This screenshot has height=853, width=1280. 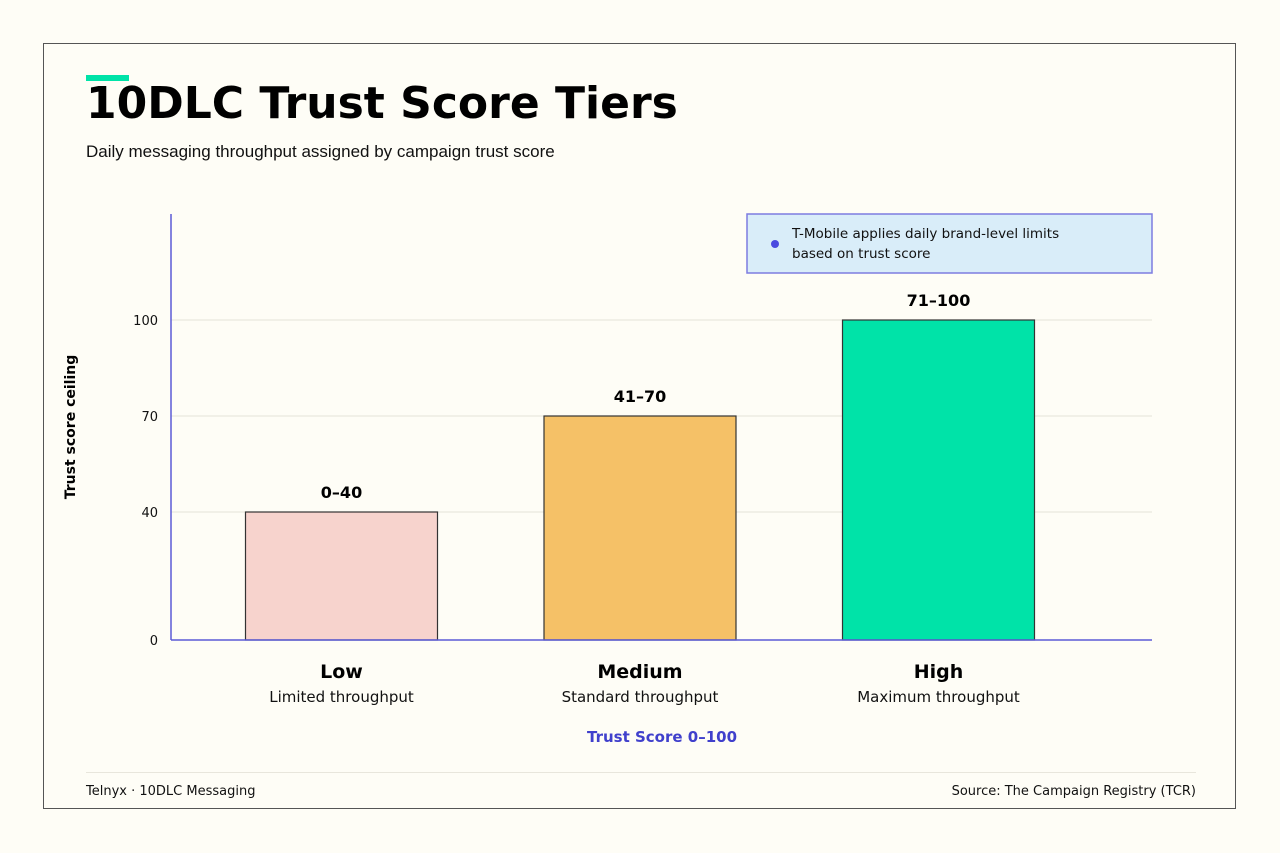 What do you see at coordinates (939, 300) in the screenshot?
I see `bar-value-label: 71–100` at bounding box center [939, 300].